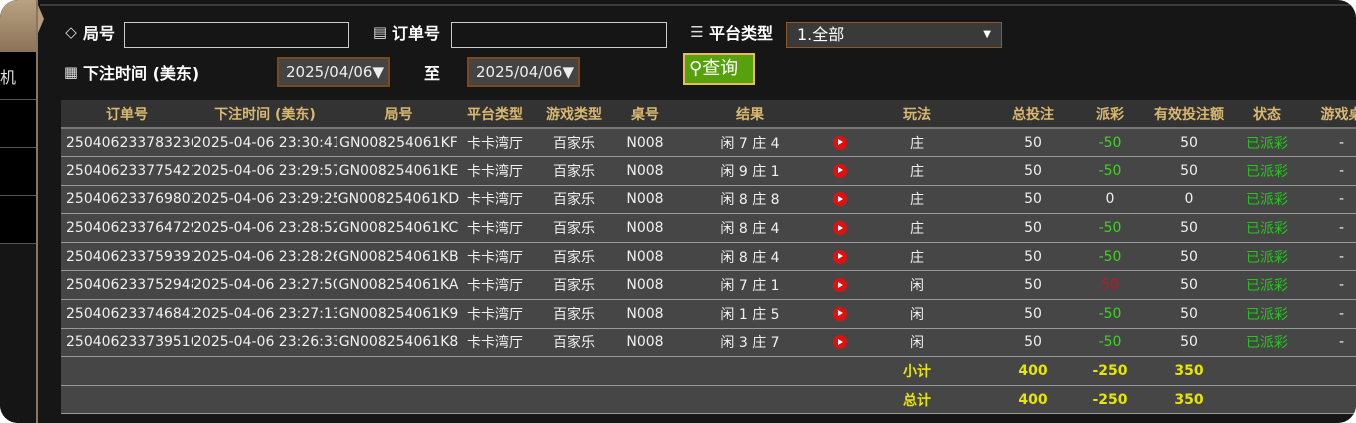  Describe the element at coordinates (398, 114) in the screenshot. I see `column-header: 局号` at that location.